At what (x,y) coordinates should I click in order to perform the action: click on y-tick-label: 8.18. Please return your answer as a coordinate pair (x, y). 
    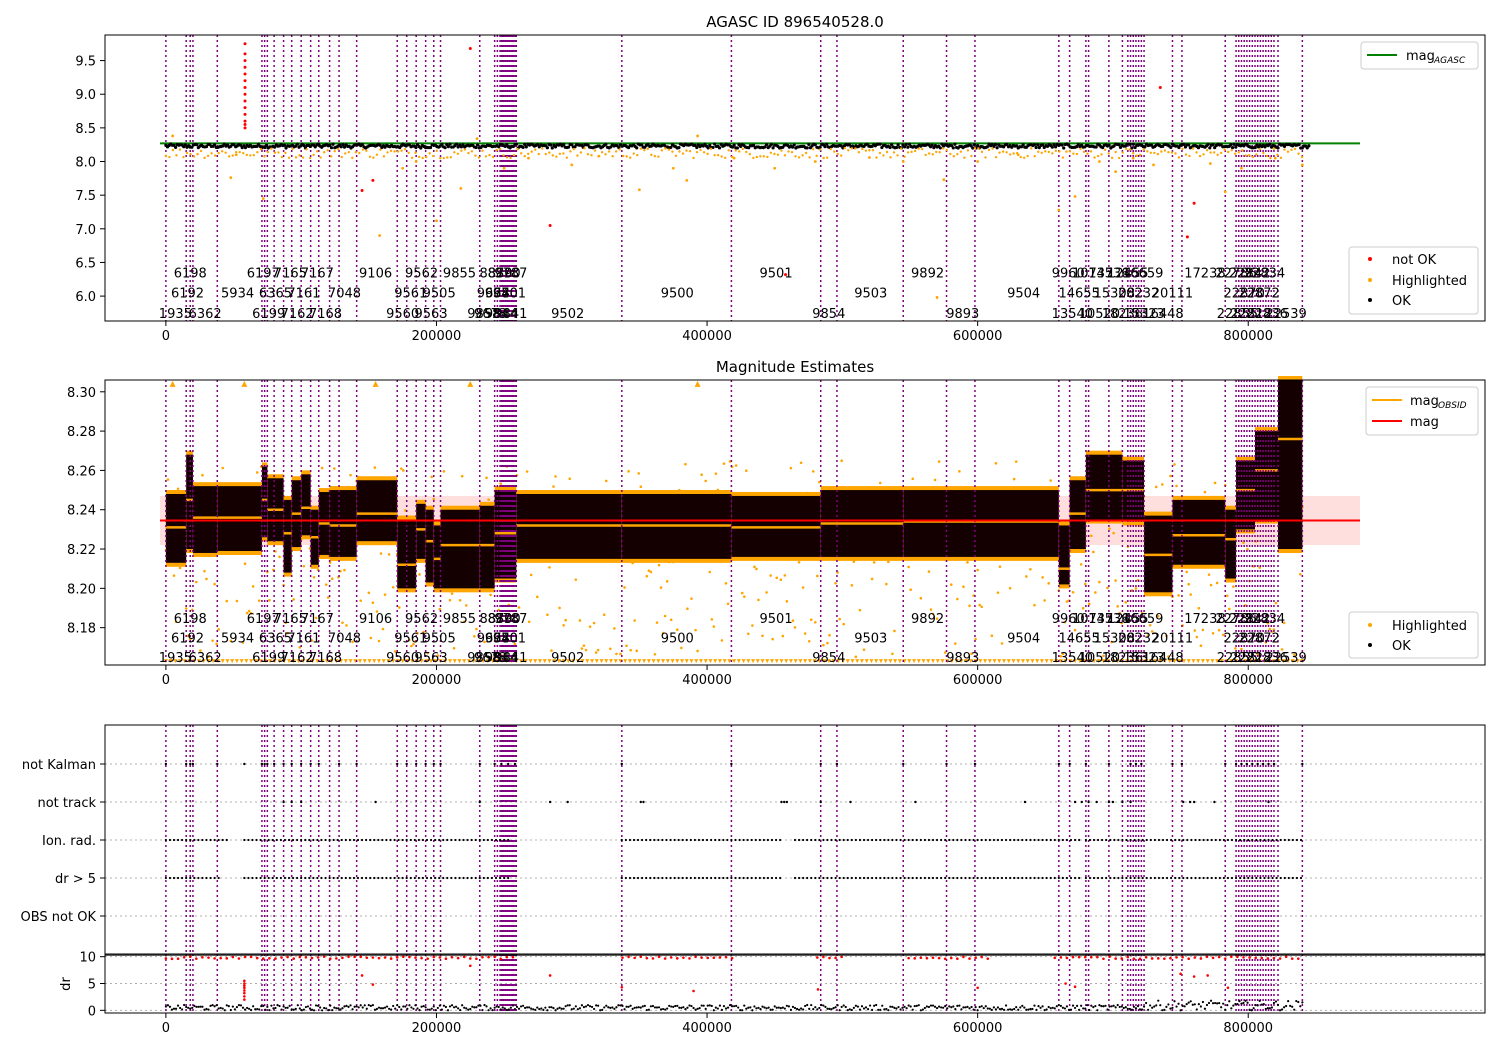
    Looking at the image, I should click on (81, 629).